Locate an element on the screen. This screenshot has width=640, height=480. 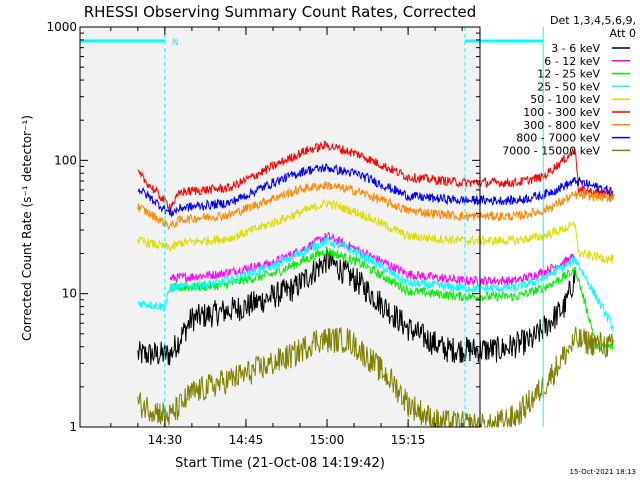
series-line-100-300-kev is located at coordinates (375, 175).